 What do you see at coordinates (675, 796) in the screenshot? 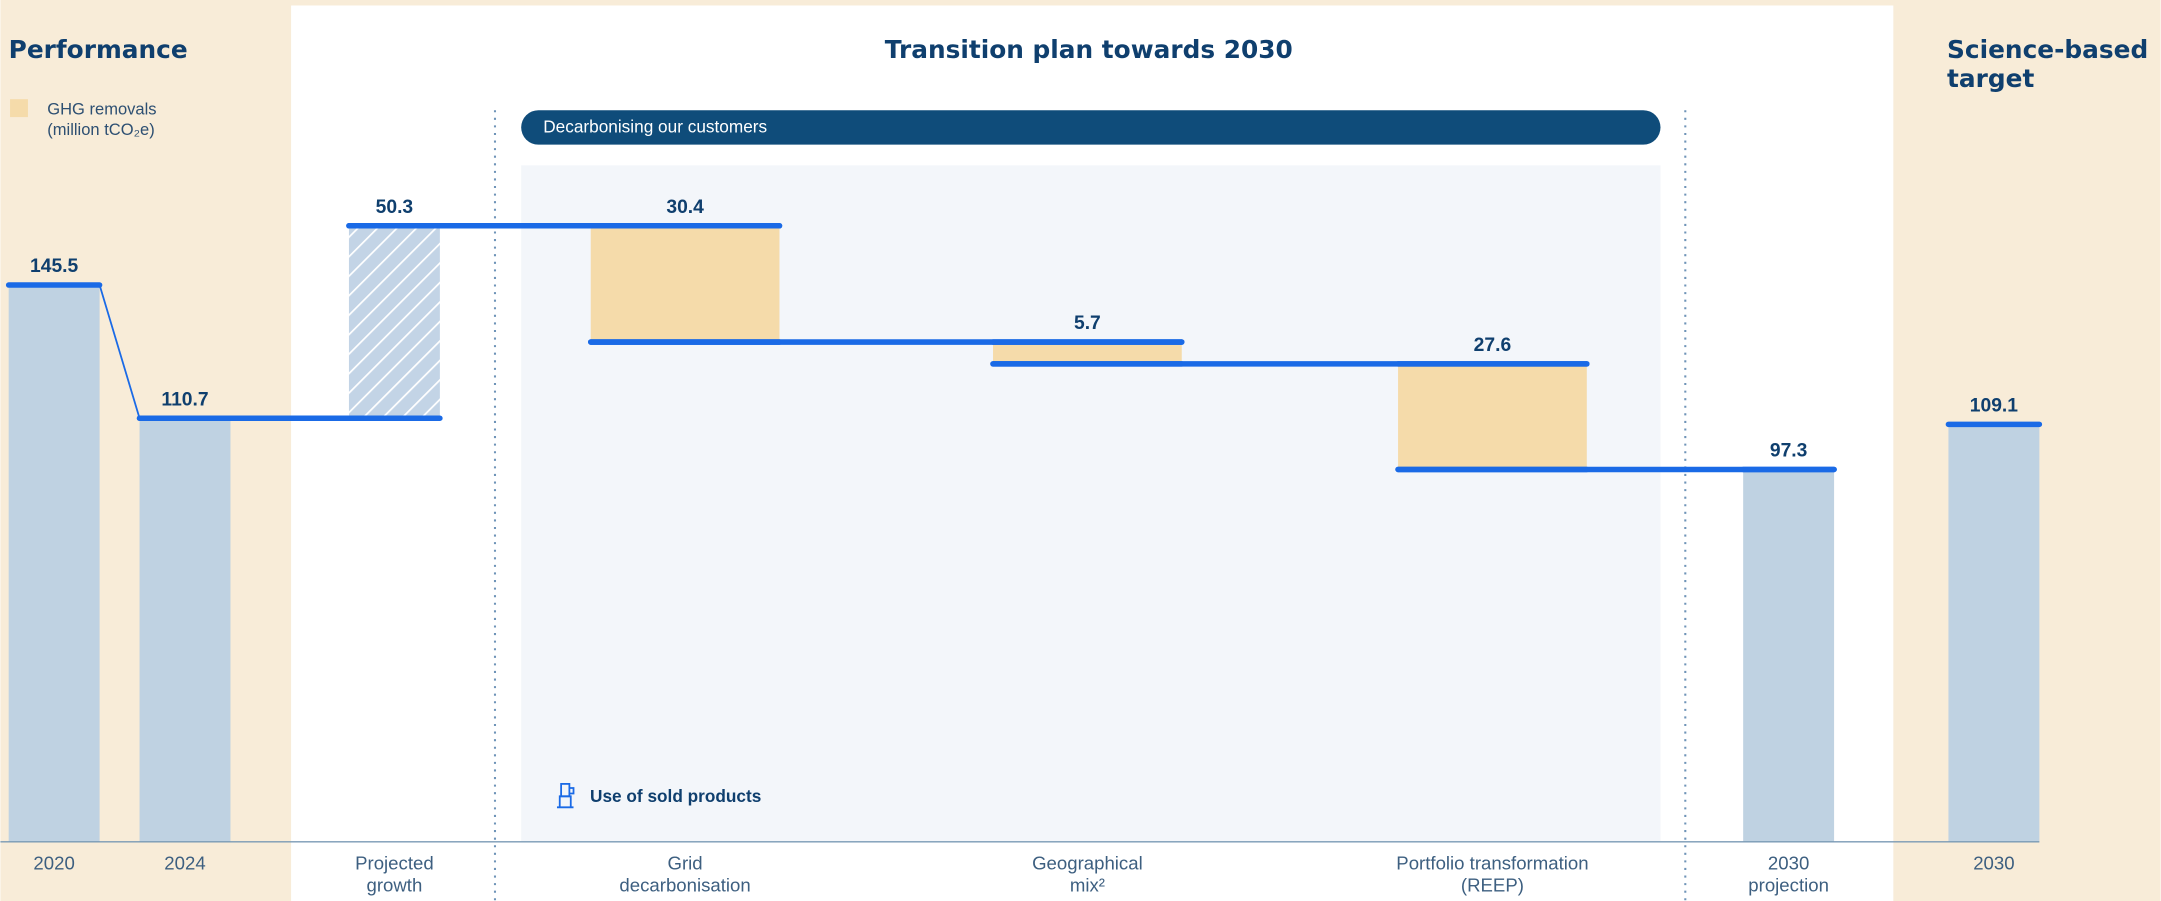
I see `annotation: Use of sold products` at bounding box center [675, 796].